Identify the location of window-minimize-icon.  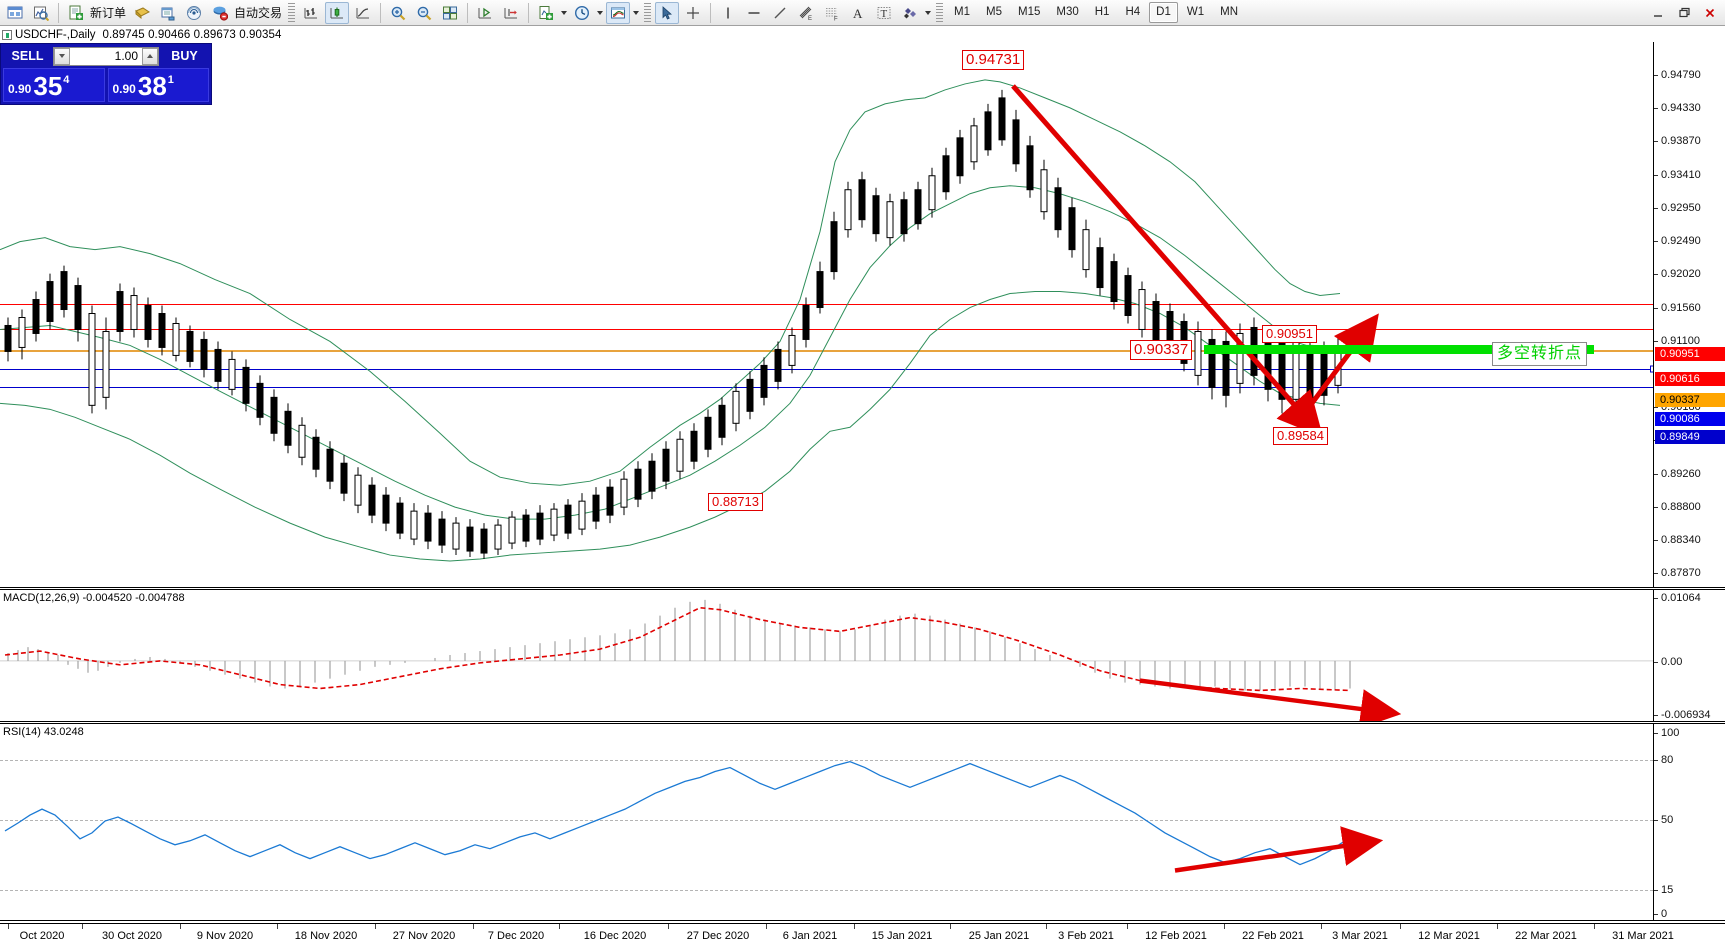
(1658, 13).